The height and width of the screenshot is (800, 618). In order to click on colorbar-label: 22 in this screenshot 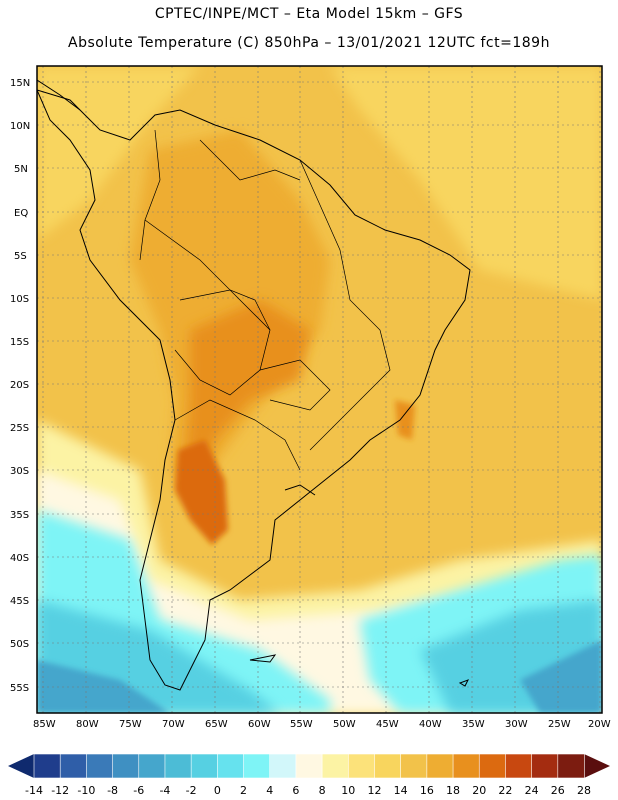, I will do `click(505, 790)`.